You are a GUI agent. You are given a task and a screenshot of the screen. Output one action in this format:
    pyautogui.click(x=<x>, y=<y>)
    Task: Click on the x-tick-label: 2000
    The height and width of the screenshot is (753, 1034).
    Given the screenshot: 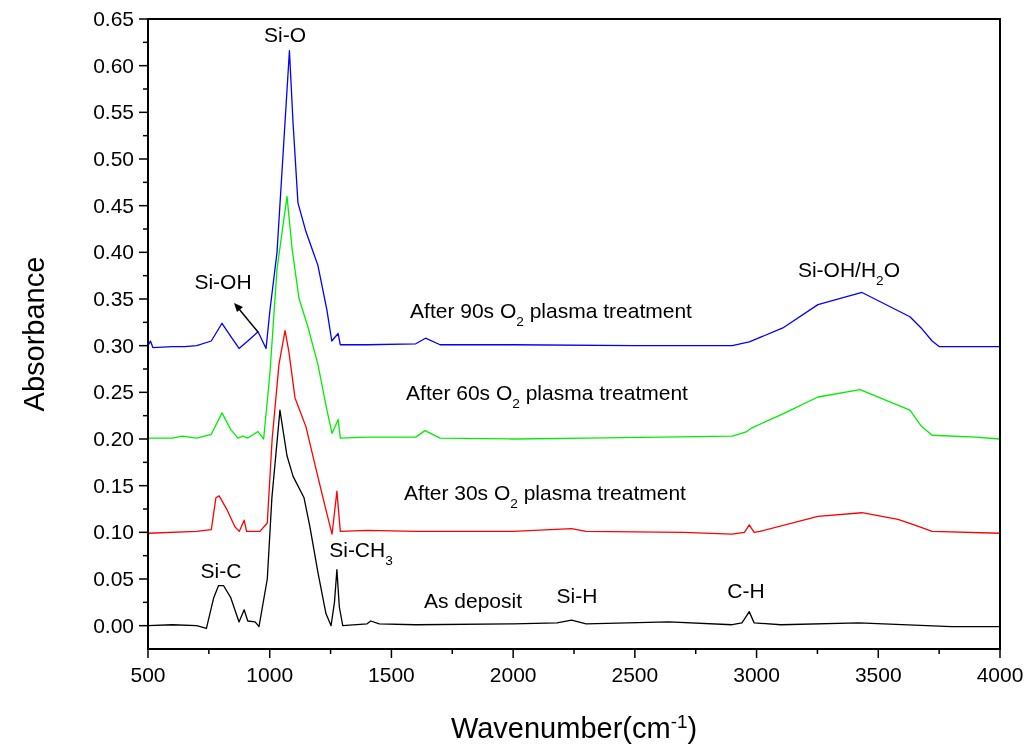 What is the action you would take?
    pyautogui.click(x=513, y=674)
    